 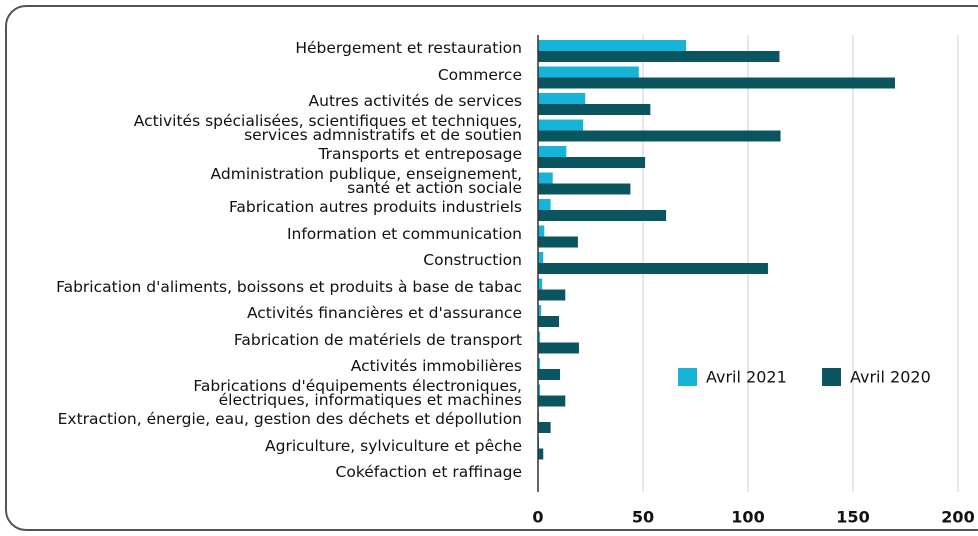 I want to click on category-label: Fabrication autres produits industriels, so click(x=375, y=207).